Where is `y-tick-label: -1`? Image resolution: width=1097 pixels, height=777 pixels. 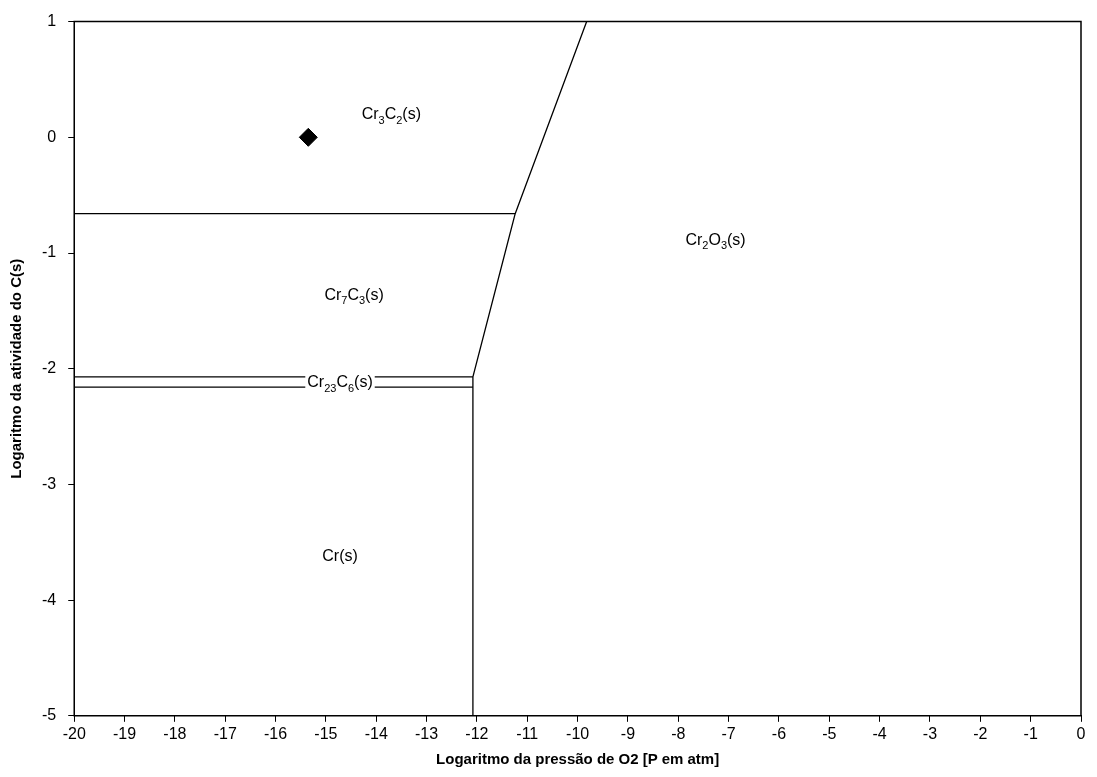 y-tick-label: -1 is located at coordinates (49, 252).